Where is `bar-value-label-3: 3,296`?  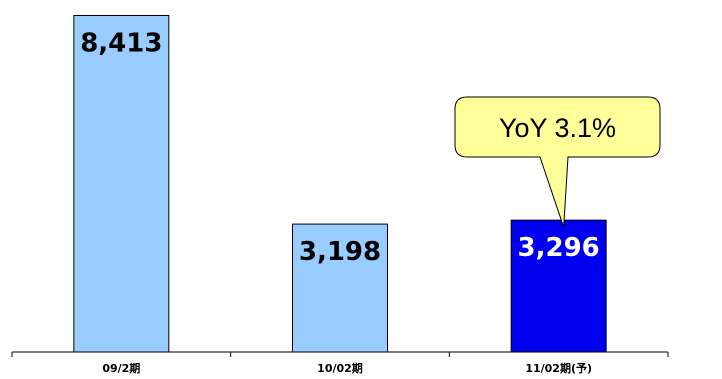 bar-value-label-3: 3,296 is located at coordinates (559, 248).